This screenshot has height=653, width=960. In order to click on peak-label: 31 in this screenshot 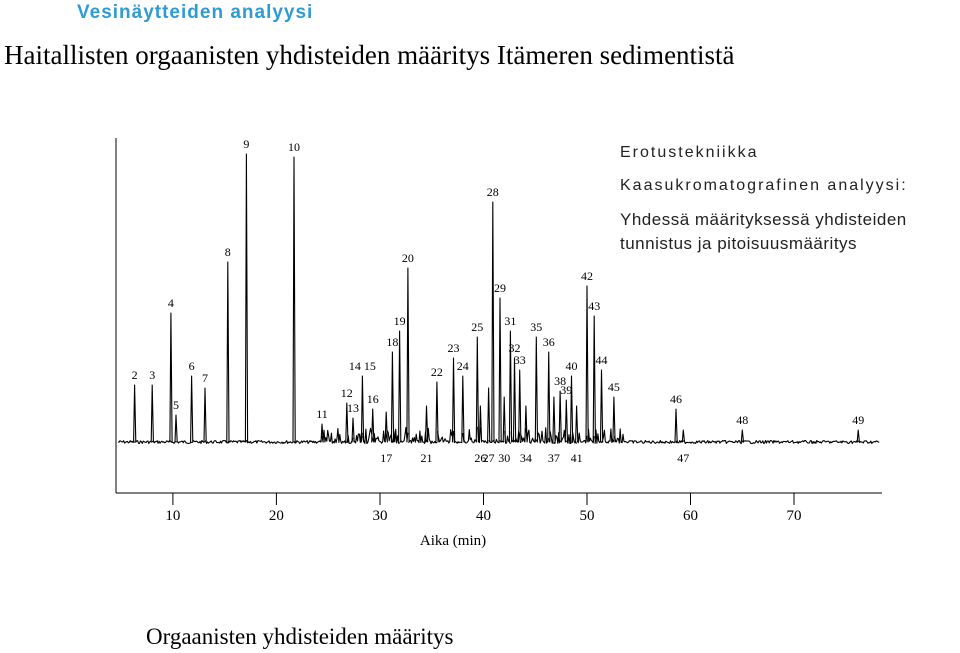, I will do `click(510, 321)`.